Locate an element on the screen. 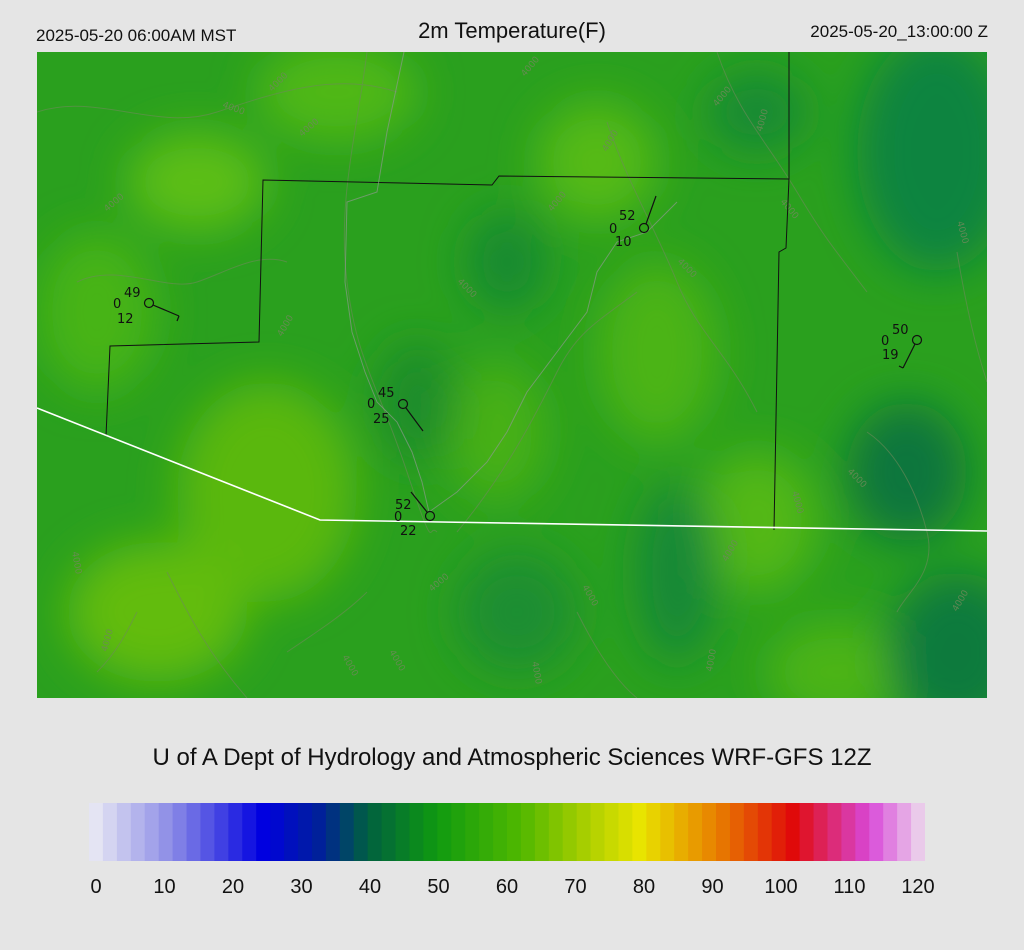 The image size is (1024, 950). state-line is located at coordinates (512, 469).